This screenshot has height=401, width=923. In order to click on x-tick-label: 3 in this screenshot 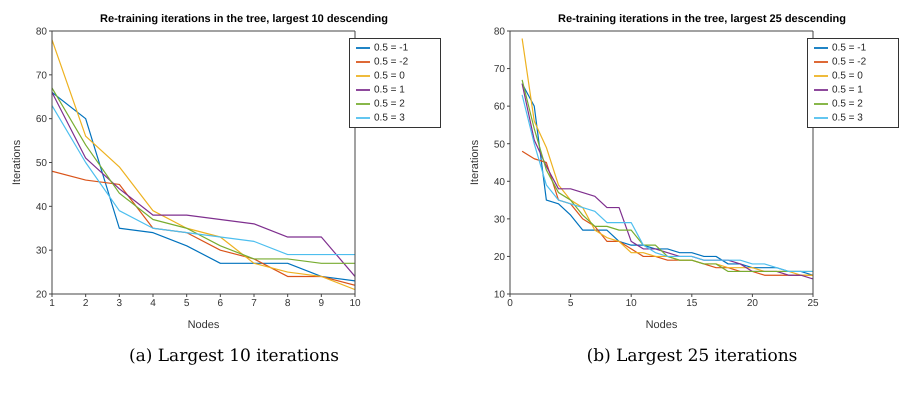, I will do `click(119, 304)`.